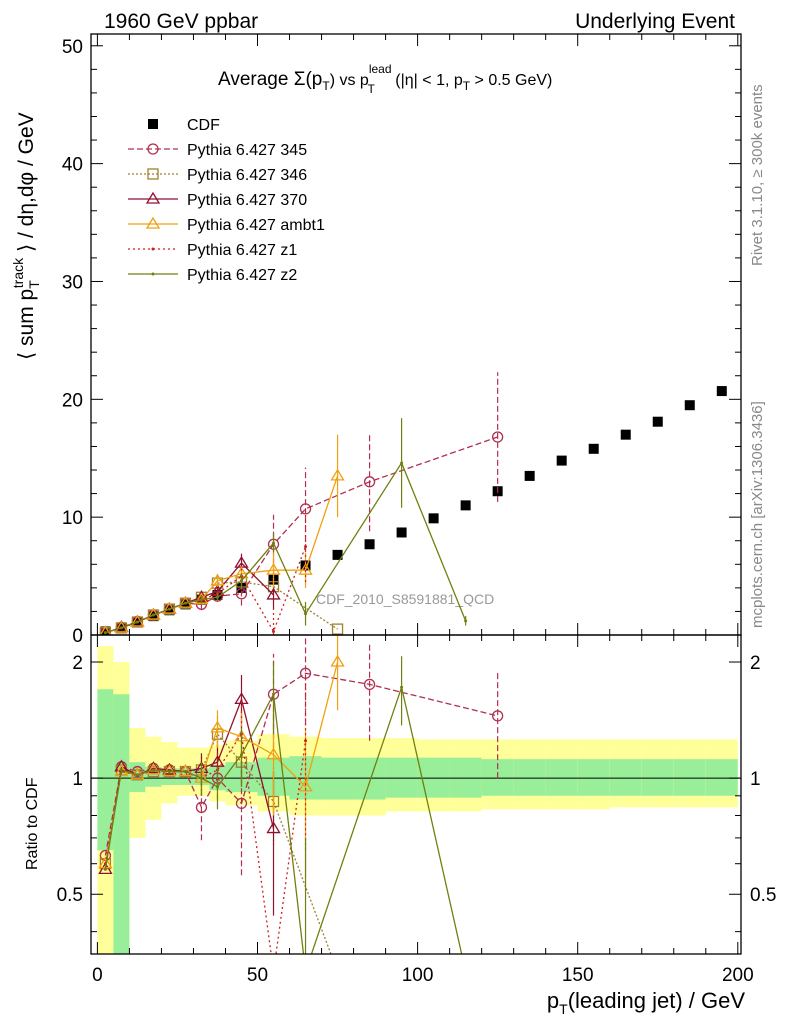 The height and width of the screenshot is (1024, 786). Describe the element at coordinates (77, 636) in the screenshot. I see `y-tick-label: 0` at that location.